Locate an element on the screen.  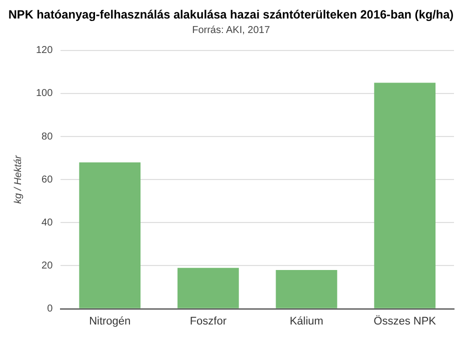
y-tick-label: 40 is located at coordinates (48, 222).